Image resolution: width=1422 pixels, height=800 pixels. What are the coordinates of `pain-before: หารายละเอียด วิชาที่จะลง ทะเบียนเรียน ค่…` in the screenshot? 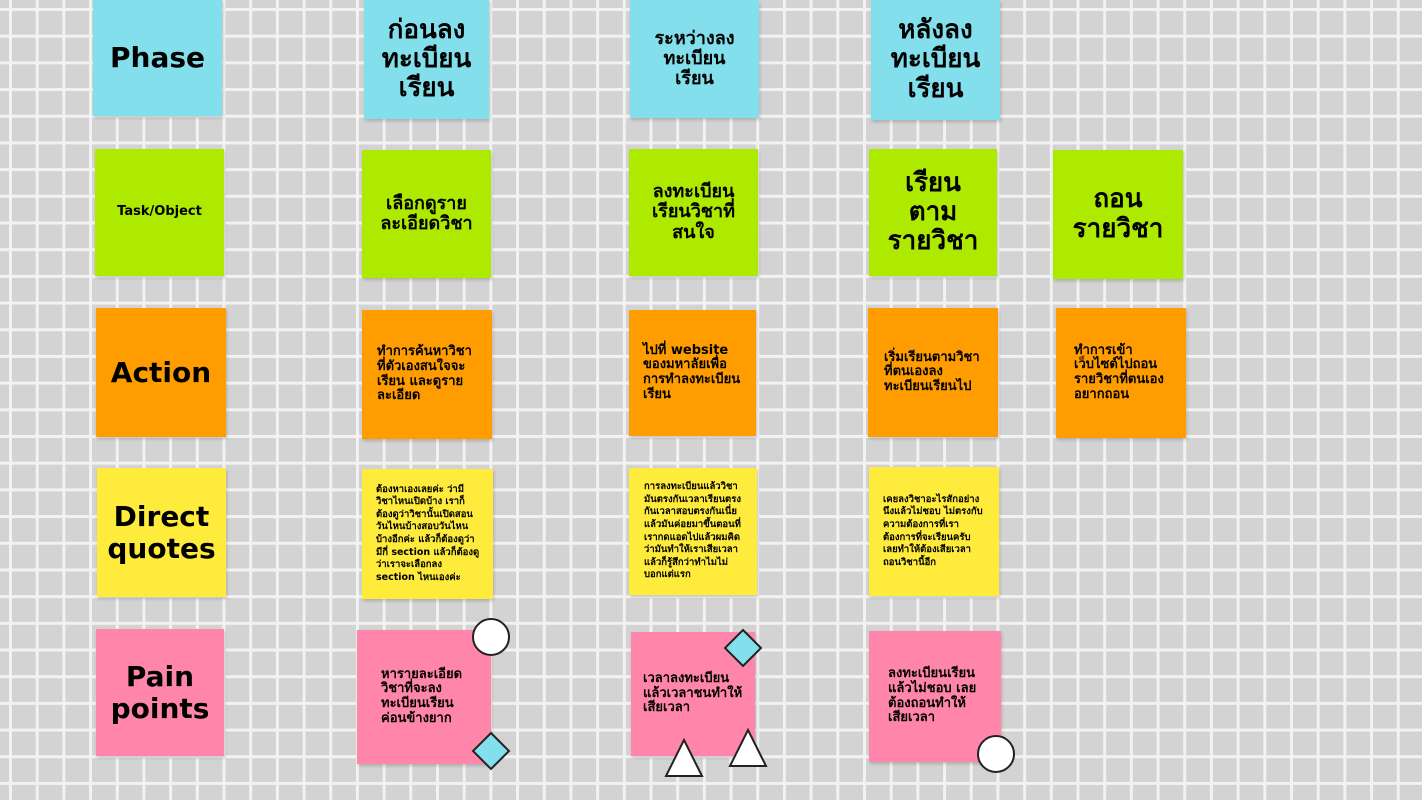 It's located at (424, 697).